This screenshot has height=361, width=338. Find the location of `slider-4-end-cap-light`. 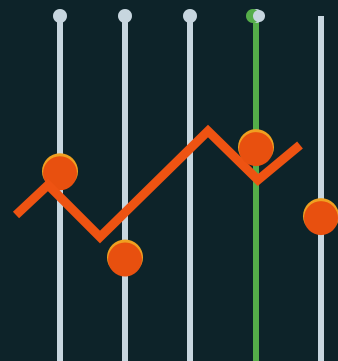

slider-4-end-cap-light is located at coordinates (259, 16).